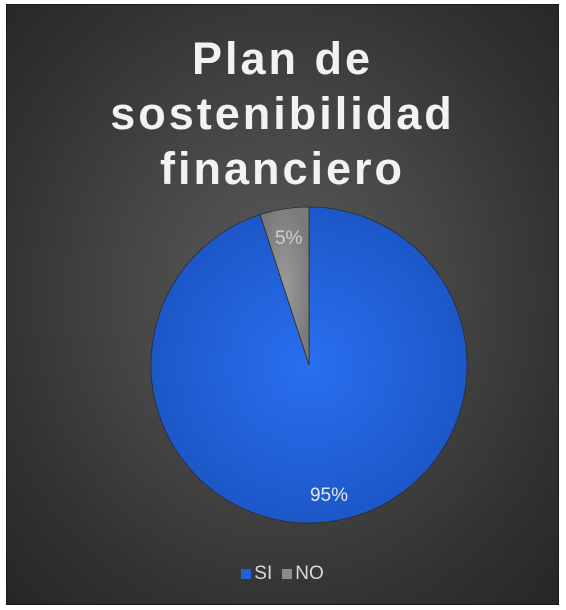  Describe the element at coordinates (289, 238) in the screenshot. I see `data-label-no: 5%` at that location.